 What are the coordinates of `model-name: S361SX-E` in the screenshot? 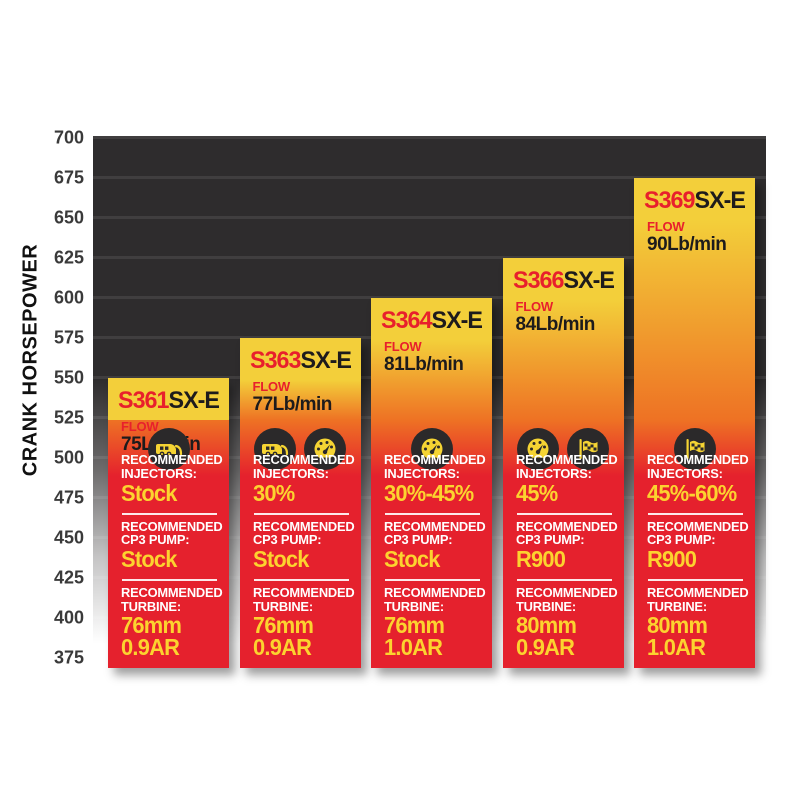 It's located at (168, 401).